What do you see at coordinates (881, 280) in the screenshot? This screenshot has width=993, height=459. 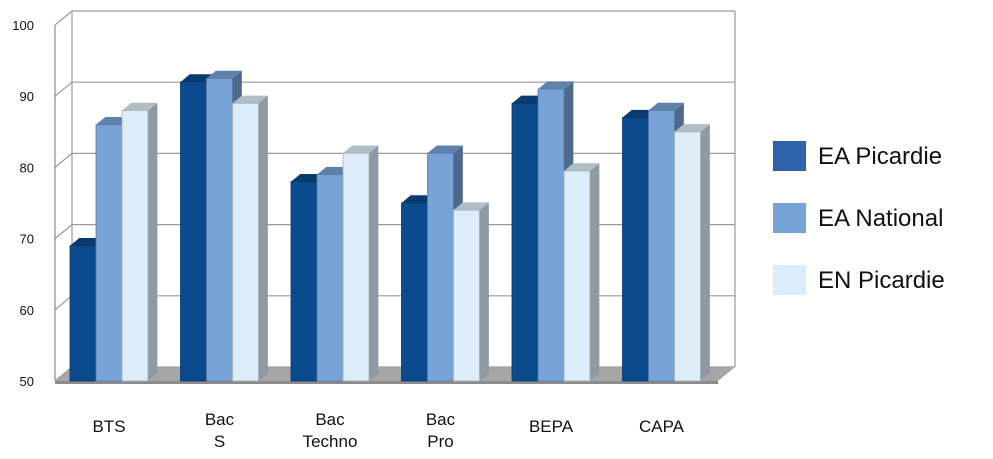 I see `legend-label: EN Picardie` at bounding box center [881, 280].